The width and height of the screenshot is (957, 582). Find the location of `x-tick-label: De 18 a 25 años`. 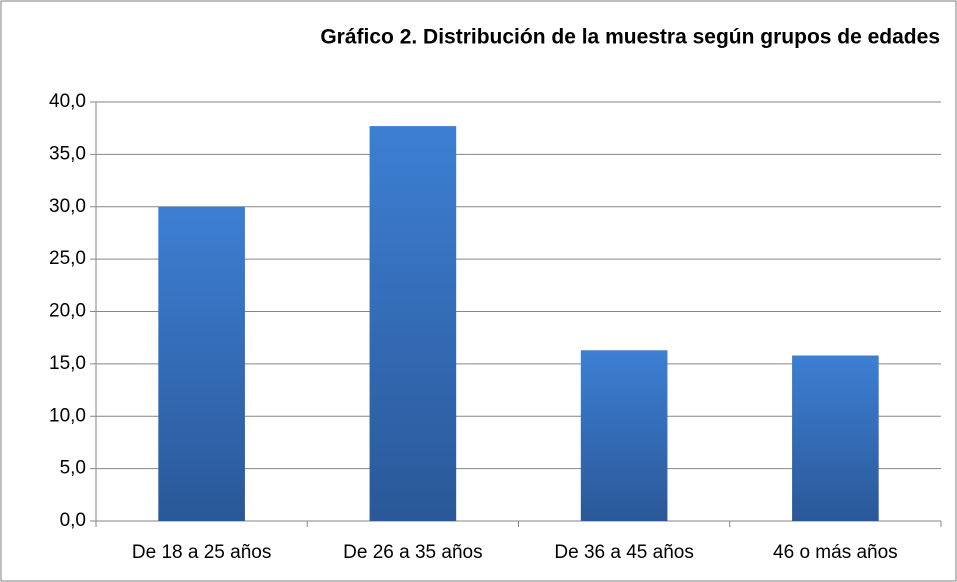

x-tick-label: De 18 a 25 años is located at coordinates (201, 552).